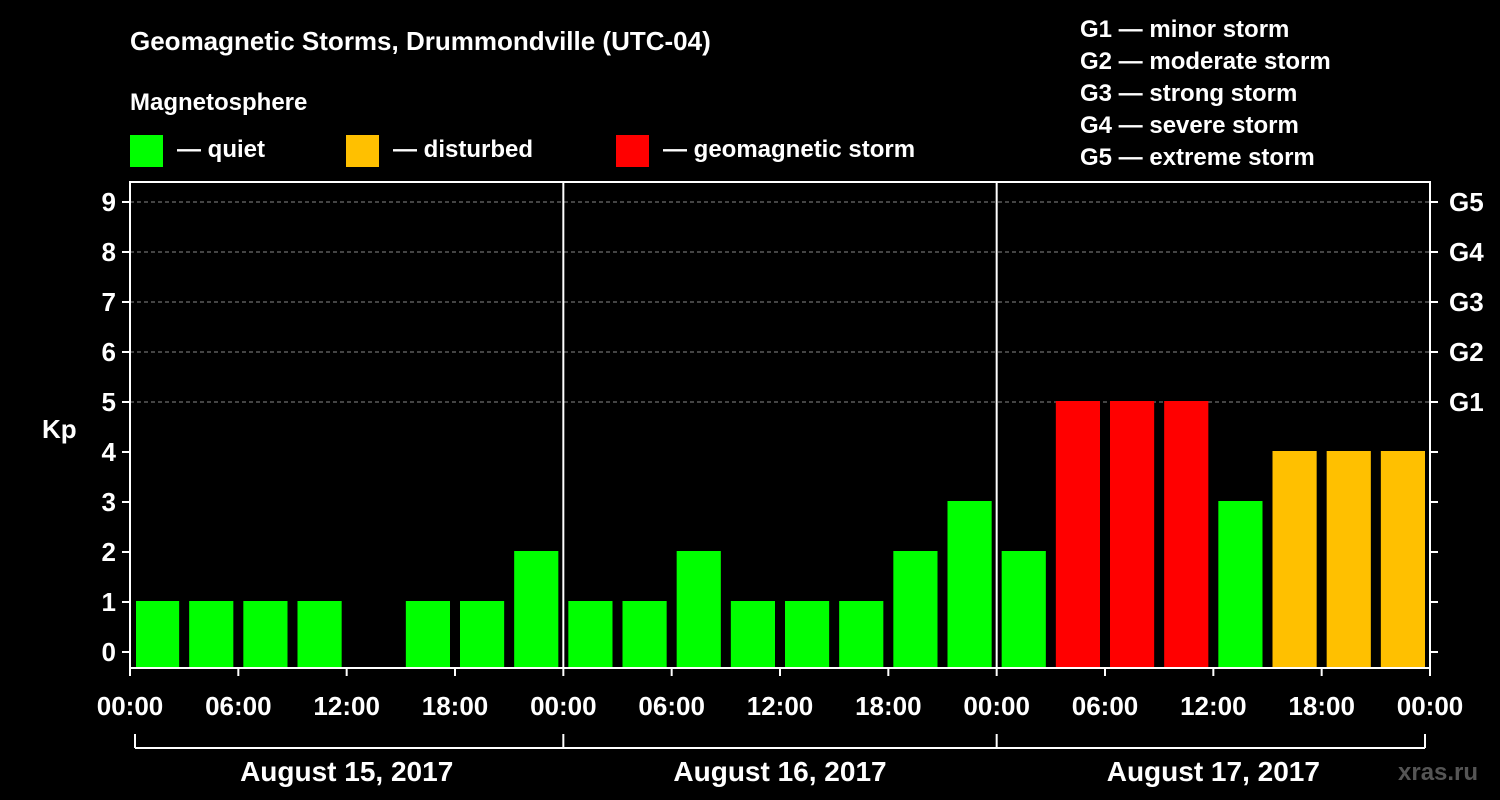 The image size is (1500, 800). I want to click on y-tick-label: 8, so click(109, 252).